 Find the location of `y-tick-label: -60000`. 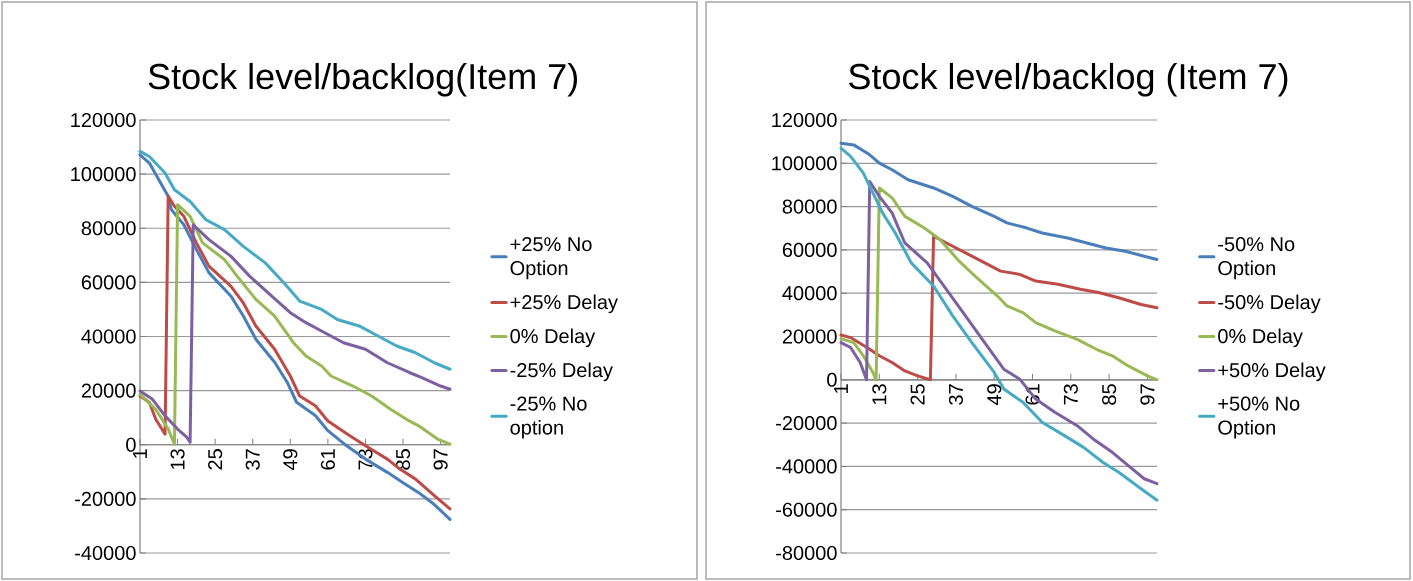

y-tick-label: -60000 is located at coordinates (806, 509).